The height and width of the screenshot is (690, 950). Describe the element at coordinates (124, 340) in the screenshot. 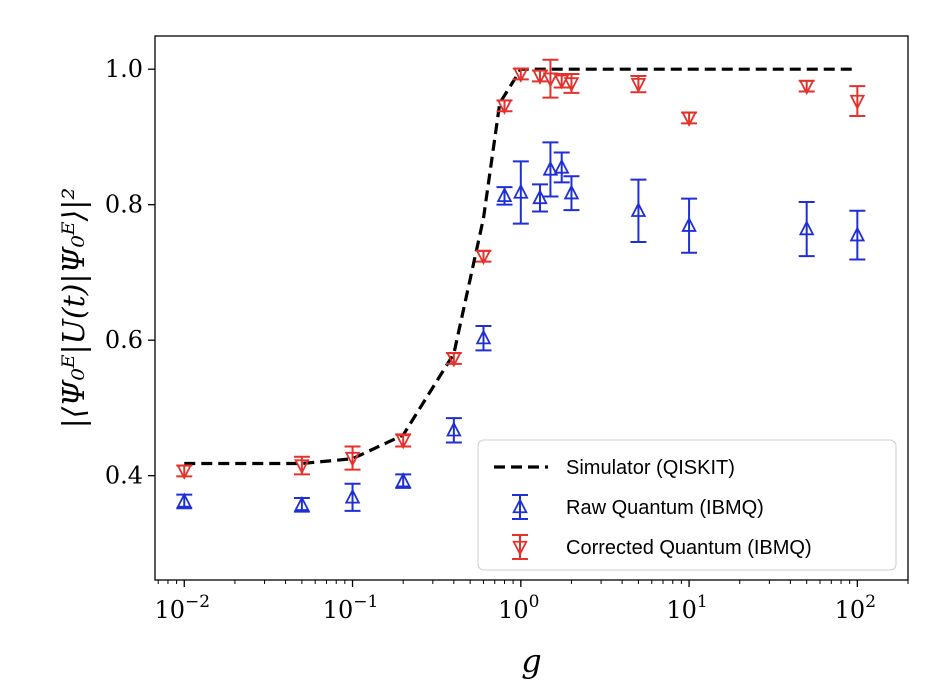

I see `y-tick-label: 0.6` at that location.